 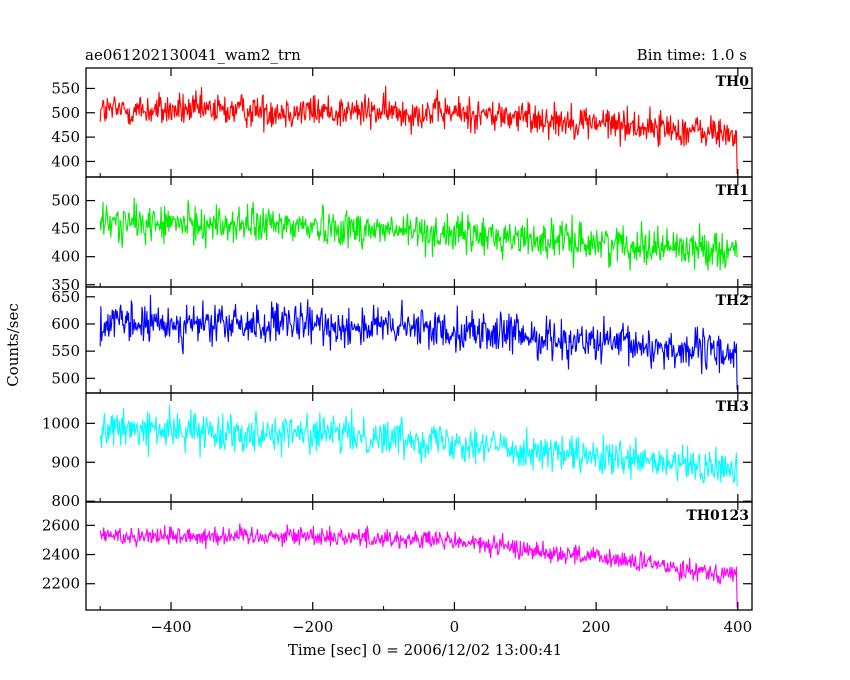 I want to click on panel-label-th0123: TH0123, so click(x=717, y=516).